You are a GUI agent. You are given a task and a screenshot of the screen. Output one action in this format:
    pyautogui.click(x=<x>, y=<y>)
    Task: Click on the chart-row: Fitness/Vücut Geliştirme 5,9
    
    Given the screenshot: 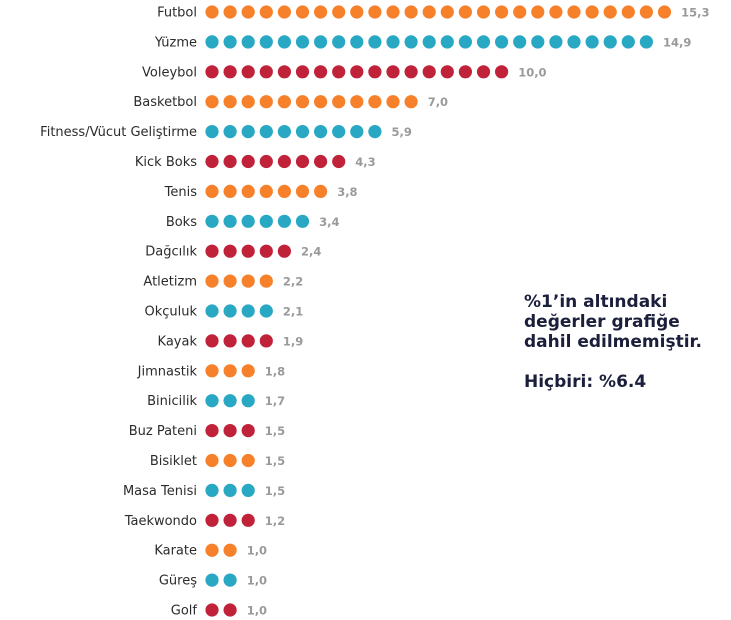 What is the action you would take?
    pyautogui.click(x=226, y=132)
    